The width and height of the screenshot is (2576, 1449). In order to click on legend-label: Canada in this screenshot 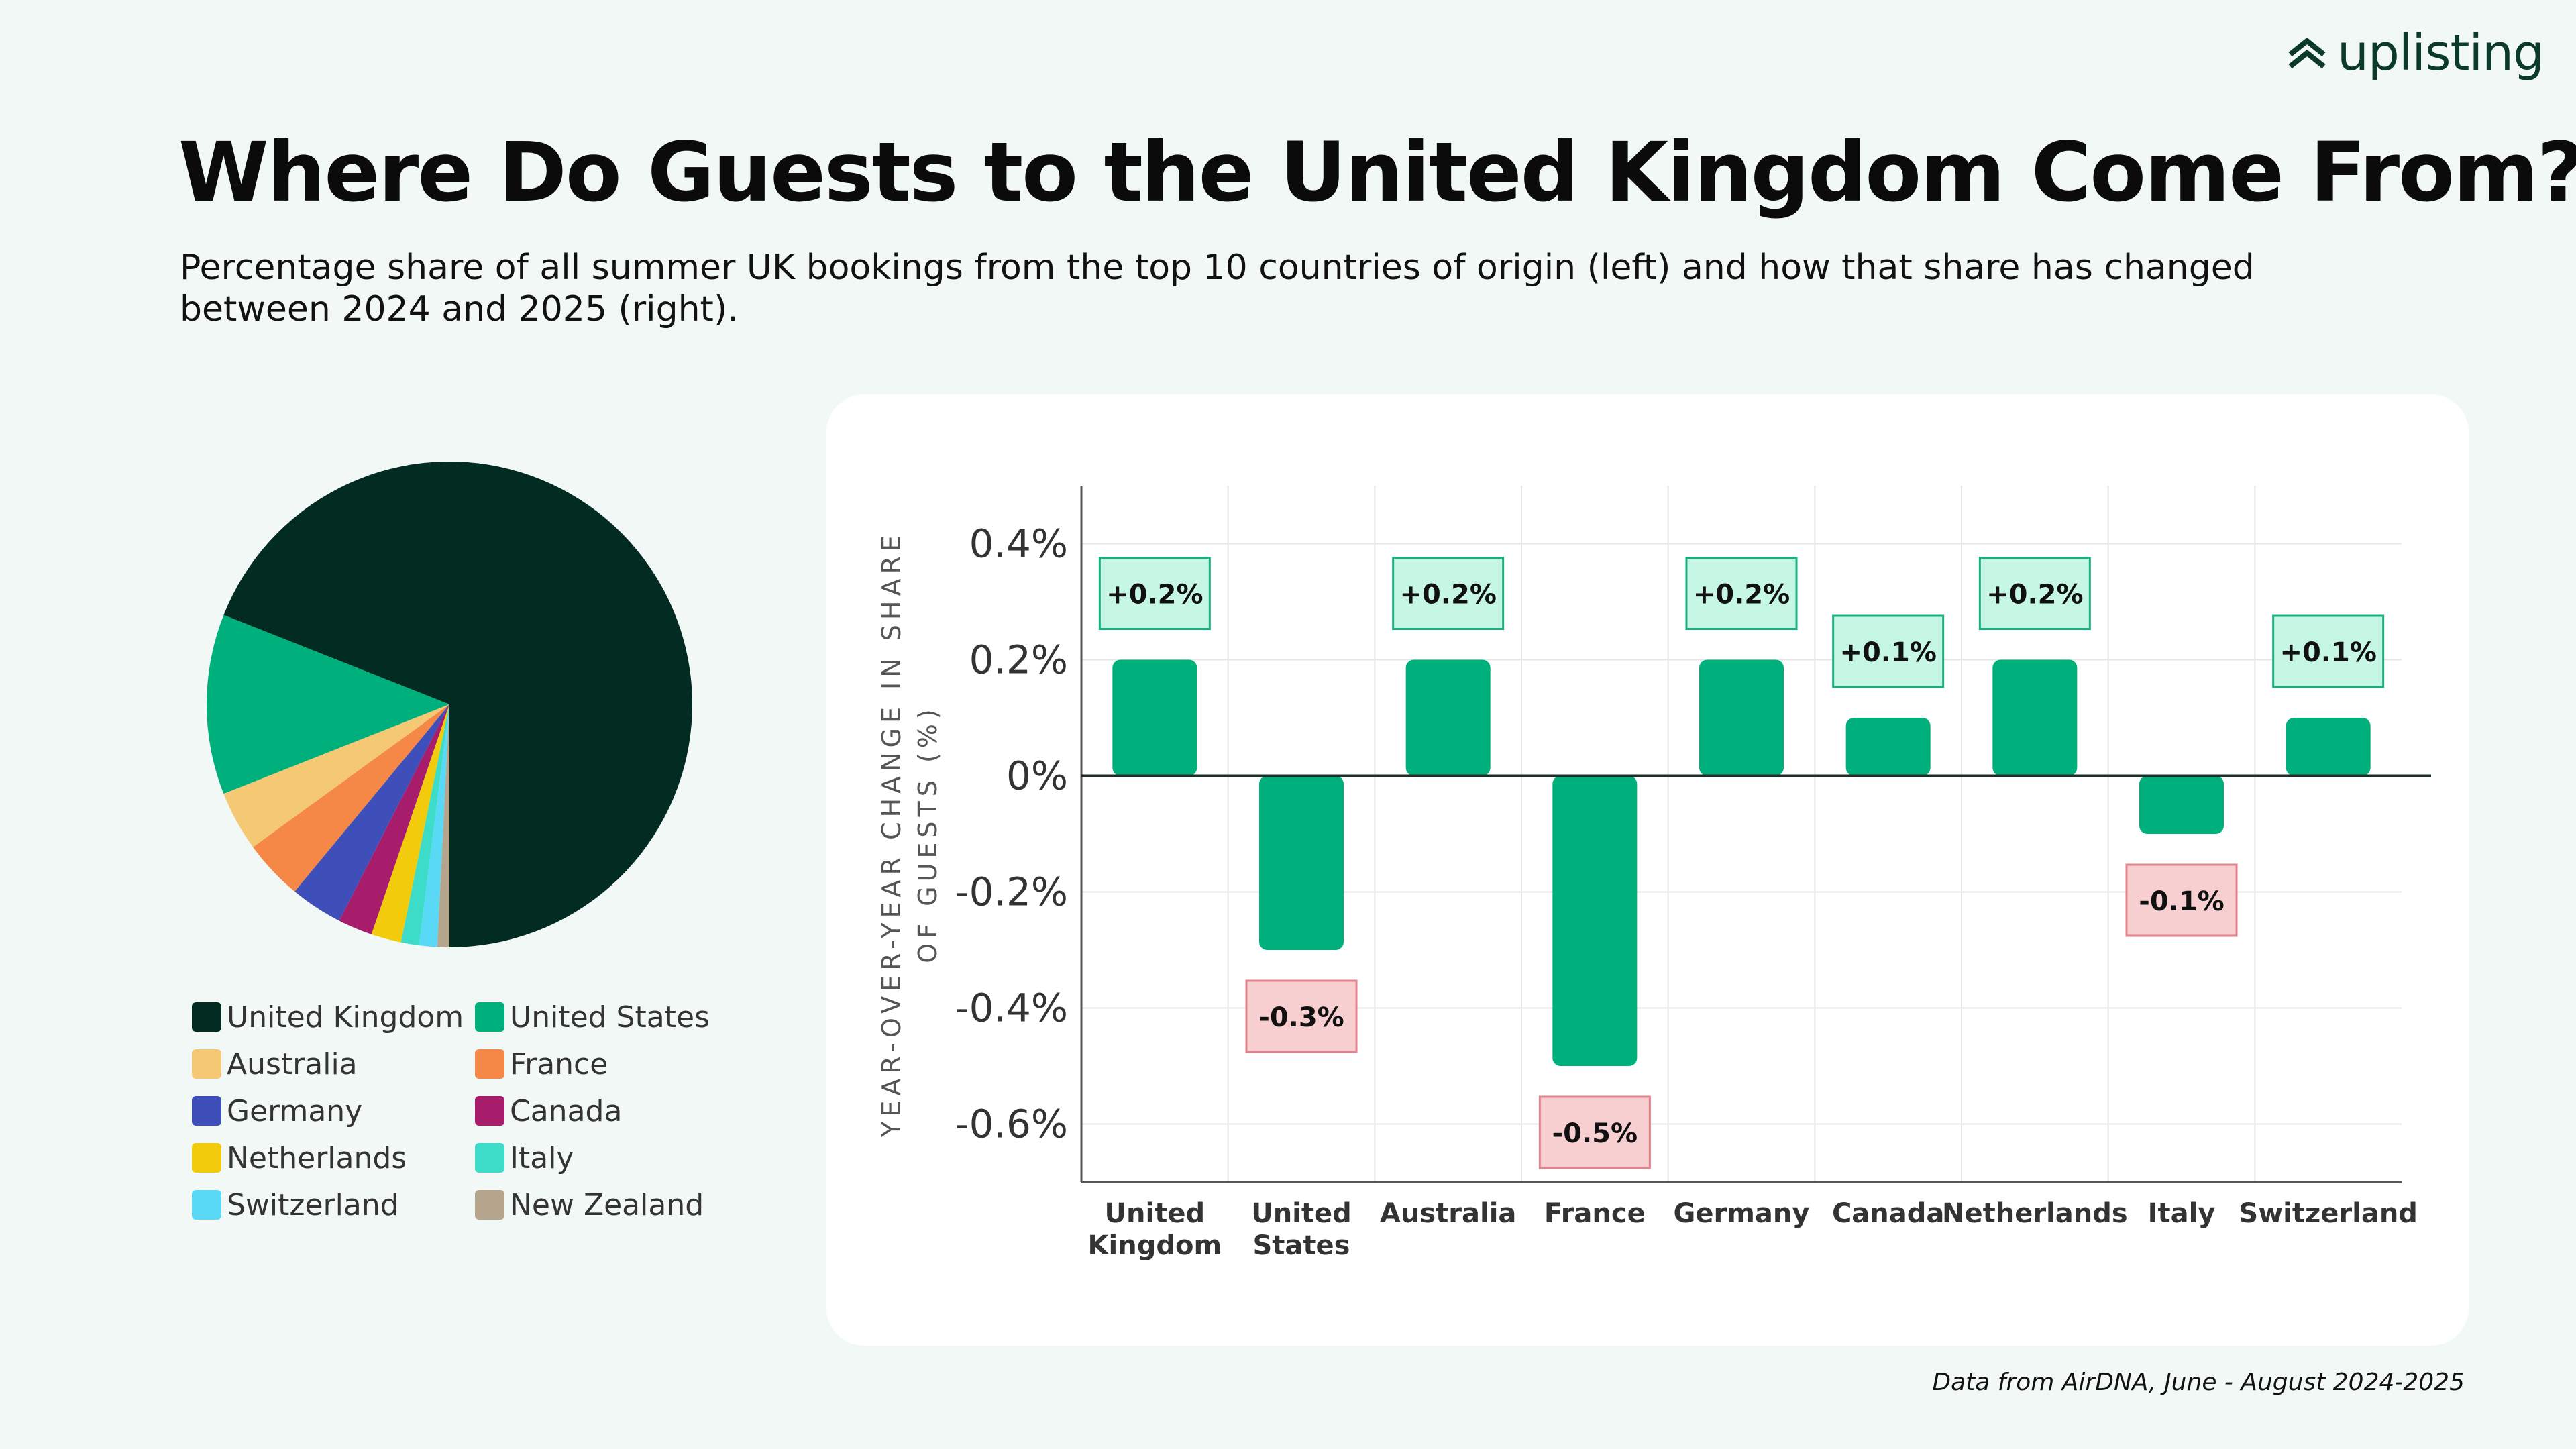, I will do `click(566, 1110)`.